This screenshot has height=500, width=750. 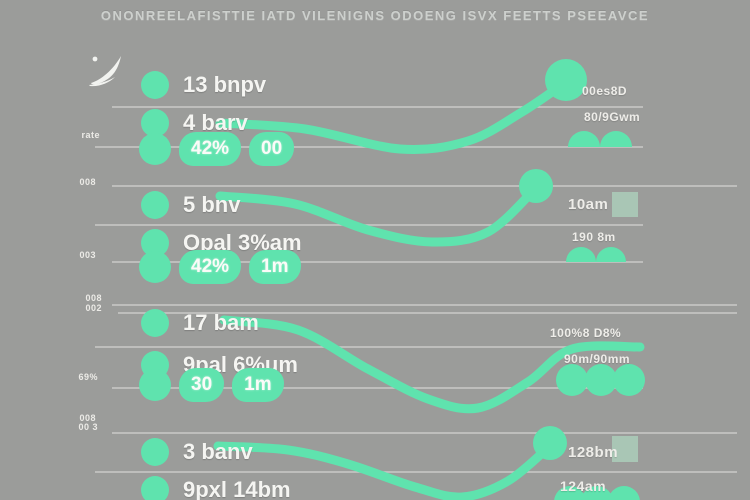 I want to click on stat-label: 13 bnpv, so click(x=225, y=84).